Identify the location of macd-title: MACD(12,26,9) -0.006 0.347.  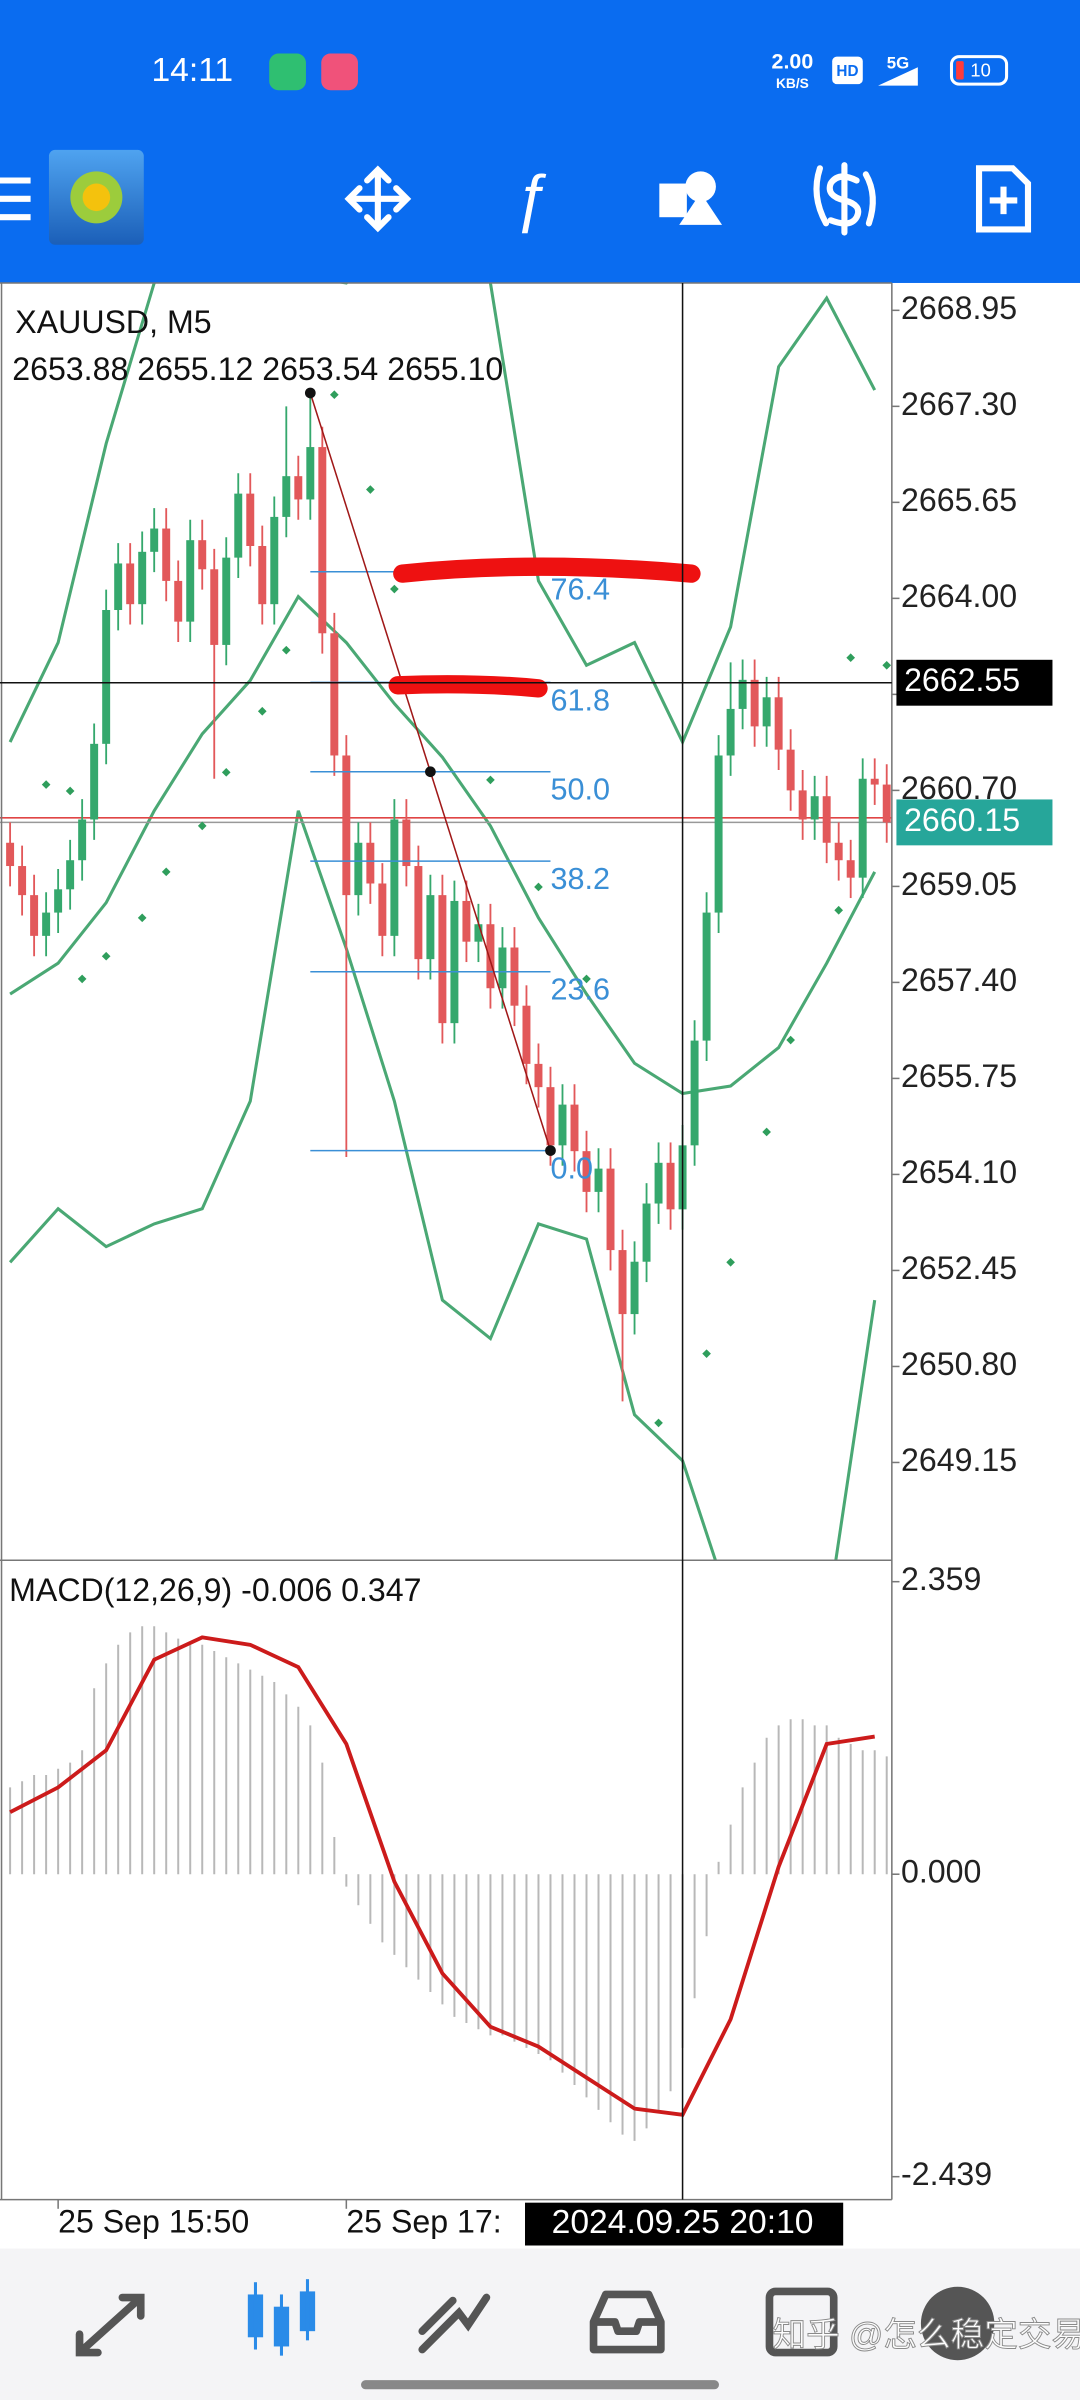
(215, 1590).